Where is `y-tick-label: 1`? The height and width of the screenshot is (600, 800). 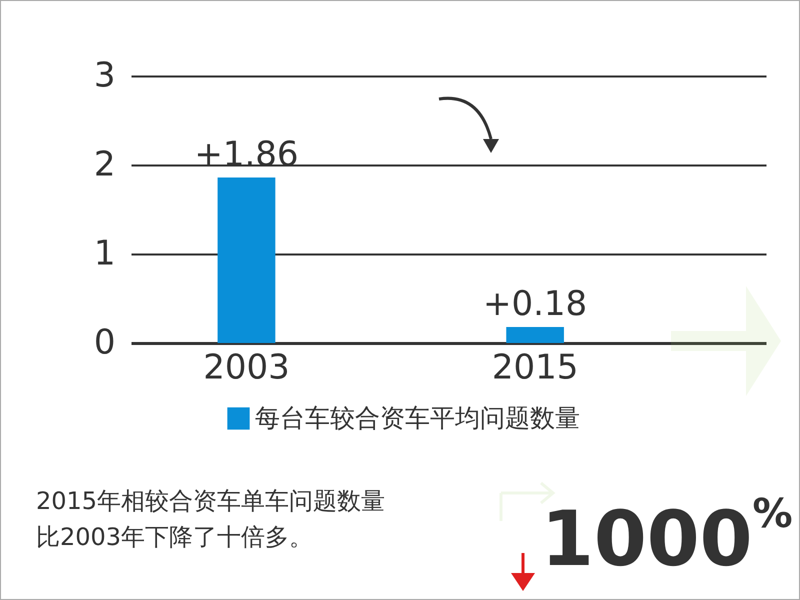
y-tick-label: 1 is located at coordinates (105, 254).